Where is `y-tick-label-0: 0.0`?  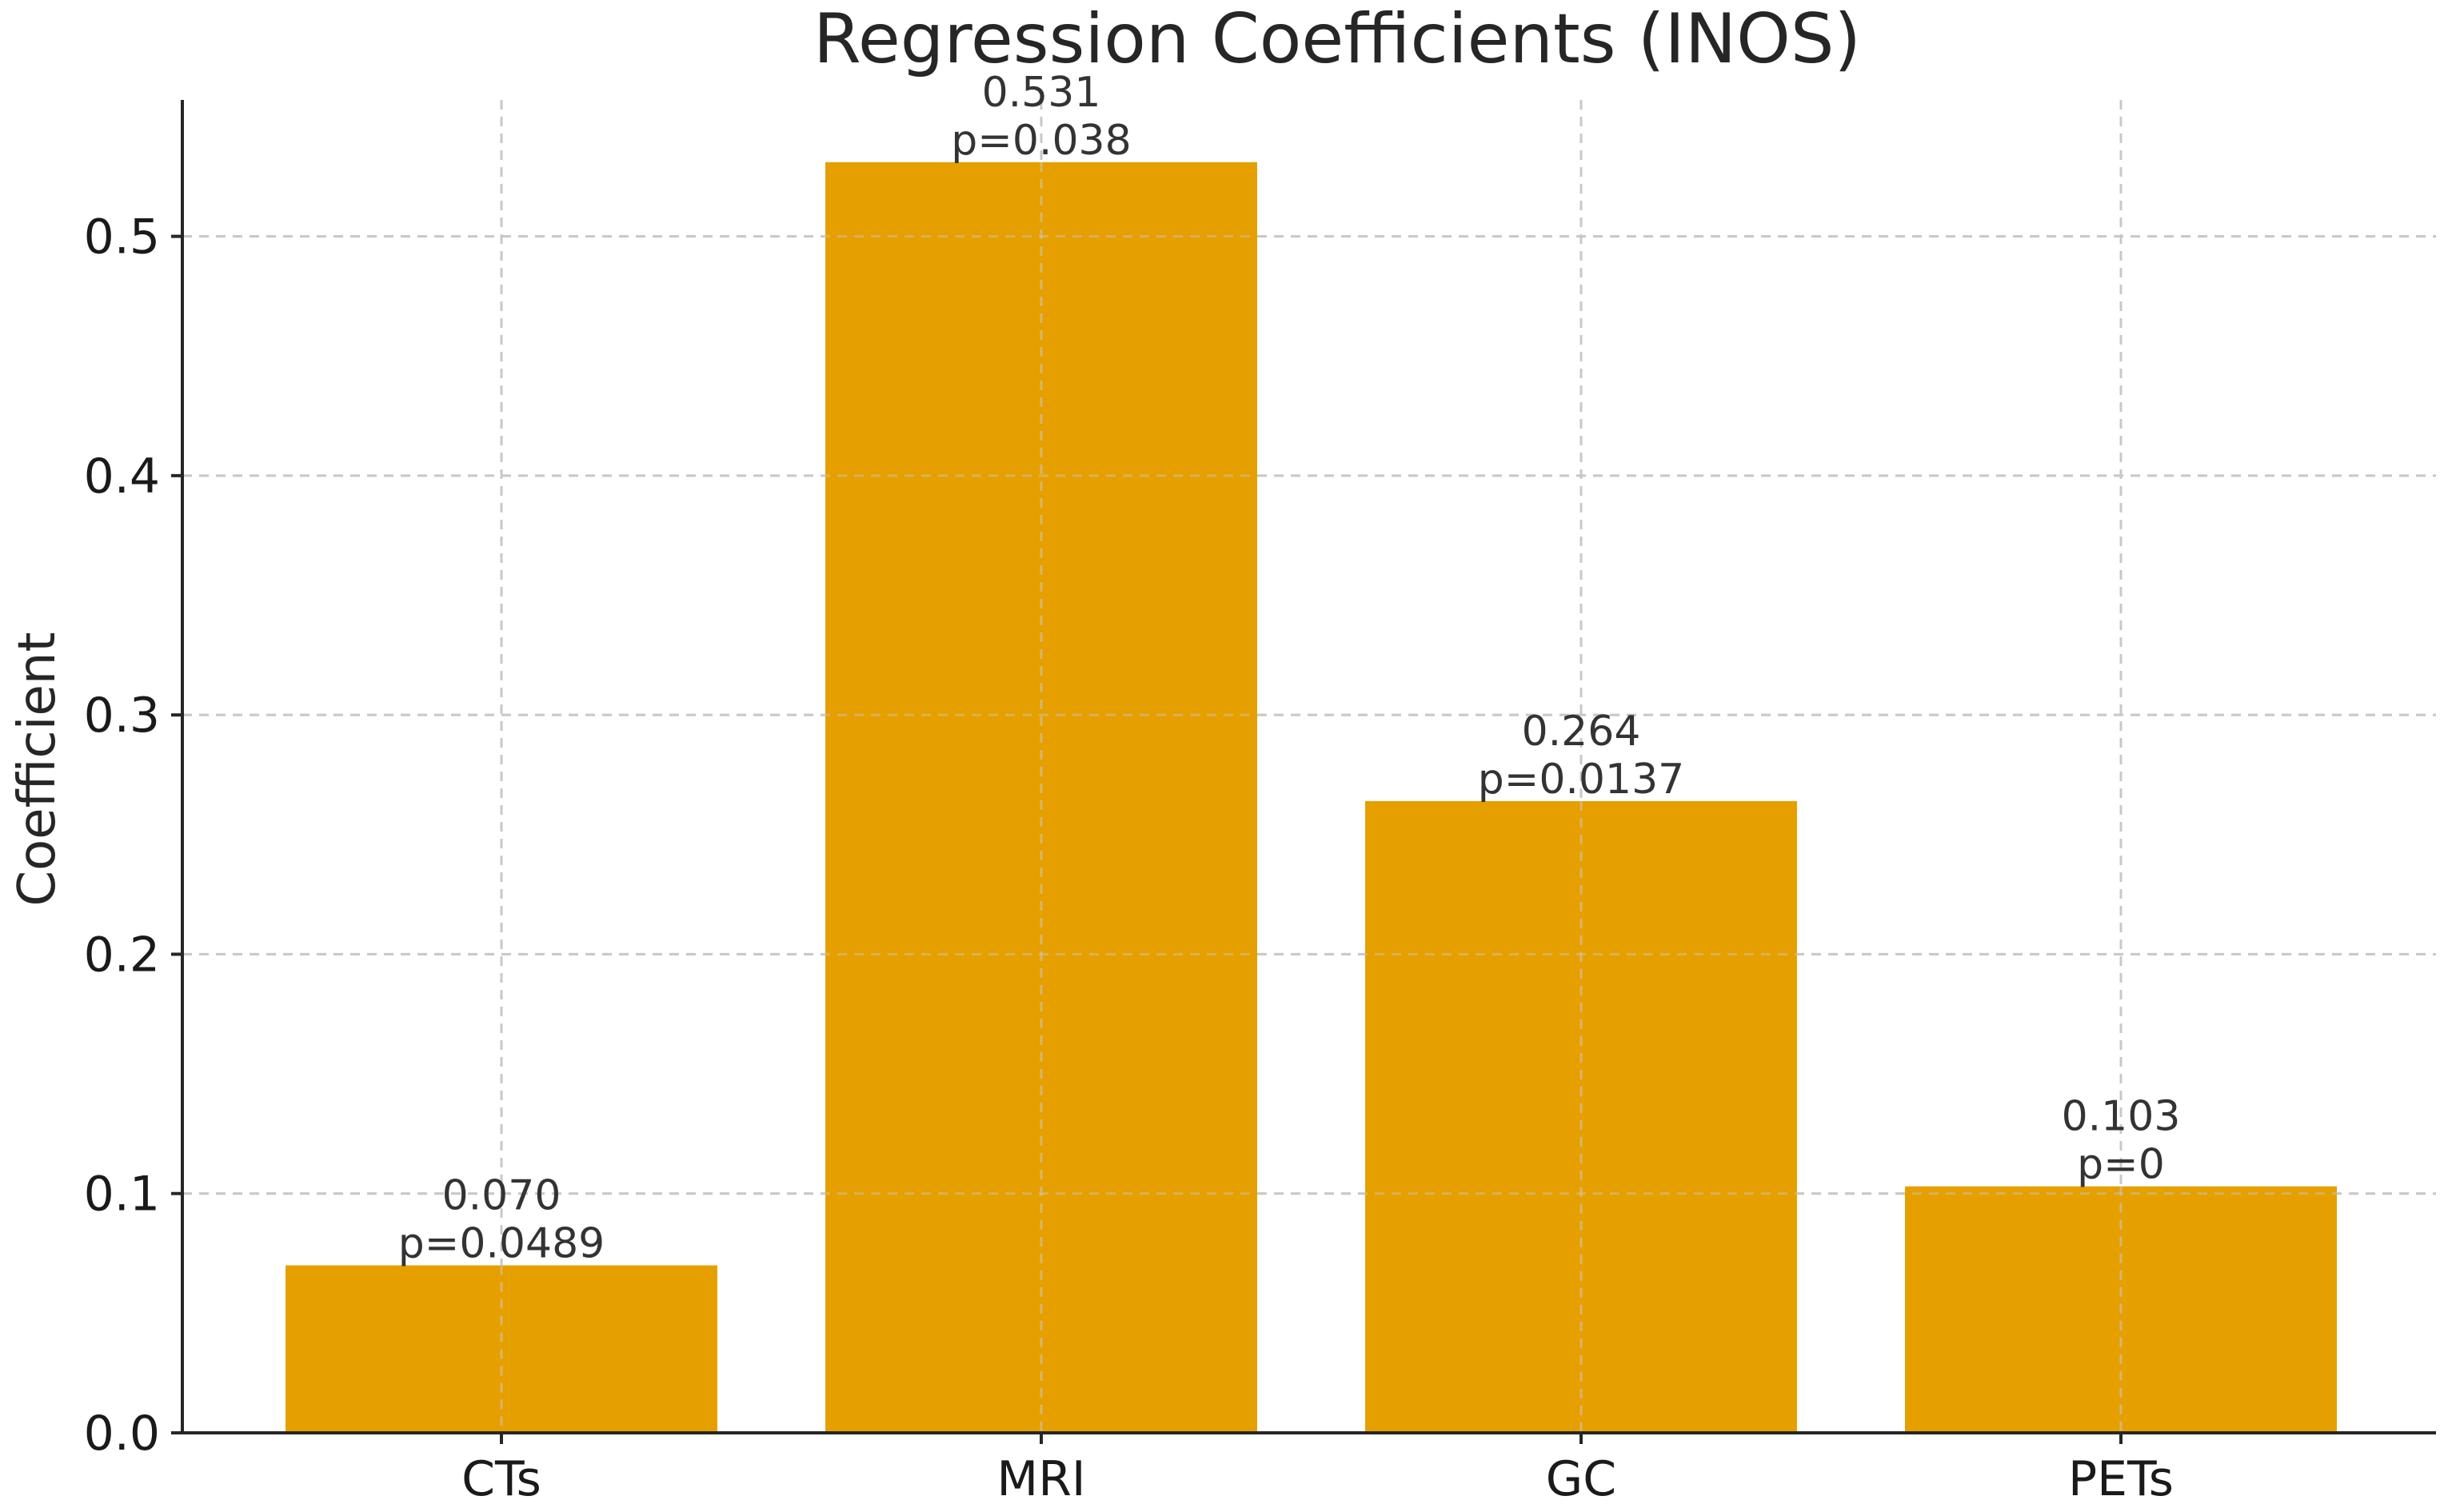
y-tick-label-0: 0.0 is located at coordinates (122, 1434).